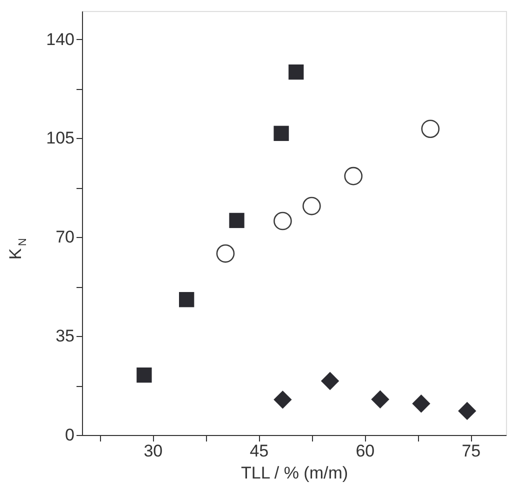  I want to click on y-axis-title: KN, so click(17, 249).